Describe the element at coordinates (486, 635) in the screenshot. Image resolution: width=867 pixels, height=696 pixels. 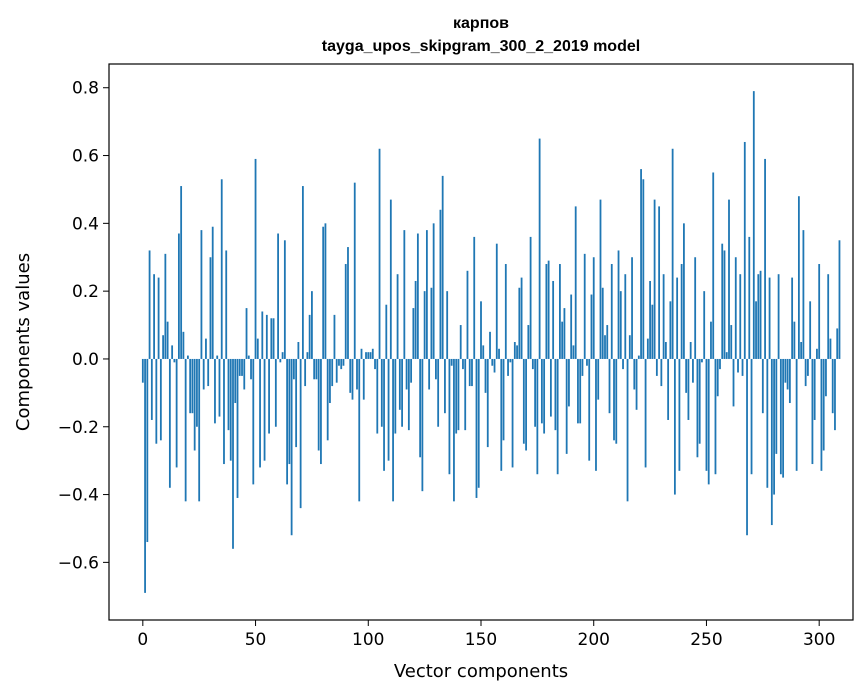
I see `x-axis-ticks: 0 50 100 150 200 250 300` at that location.